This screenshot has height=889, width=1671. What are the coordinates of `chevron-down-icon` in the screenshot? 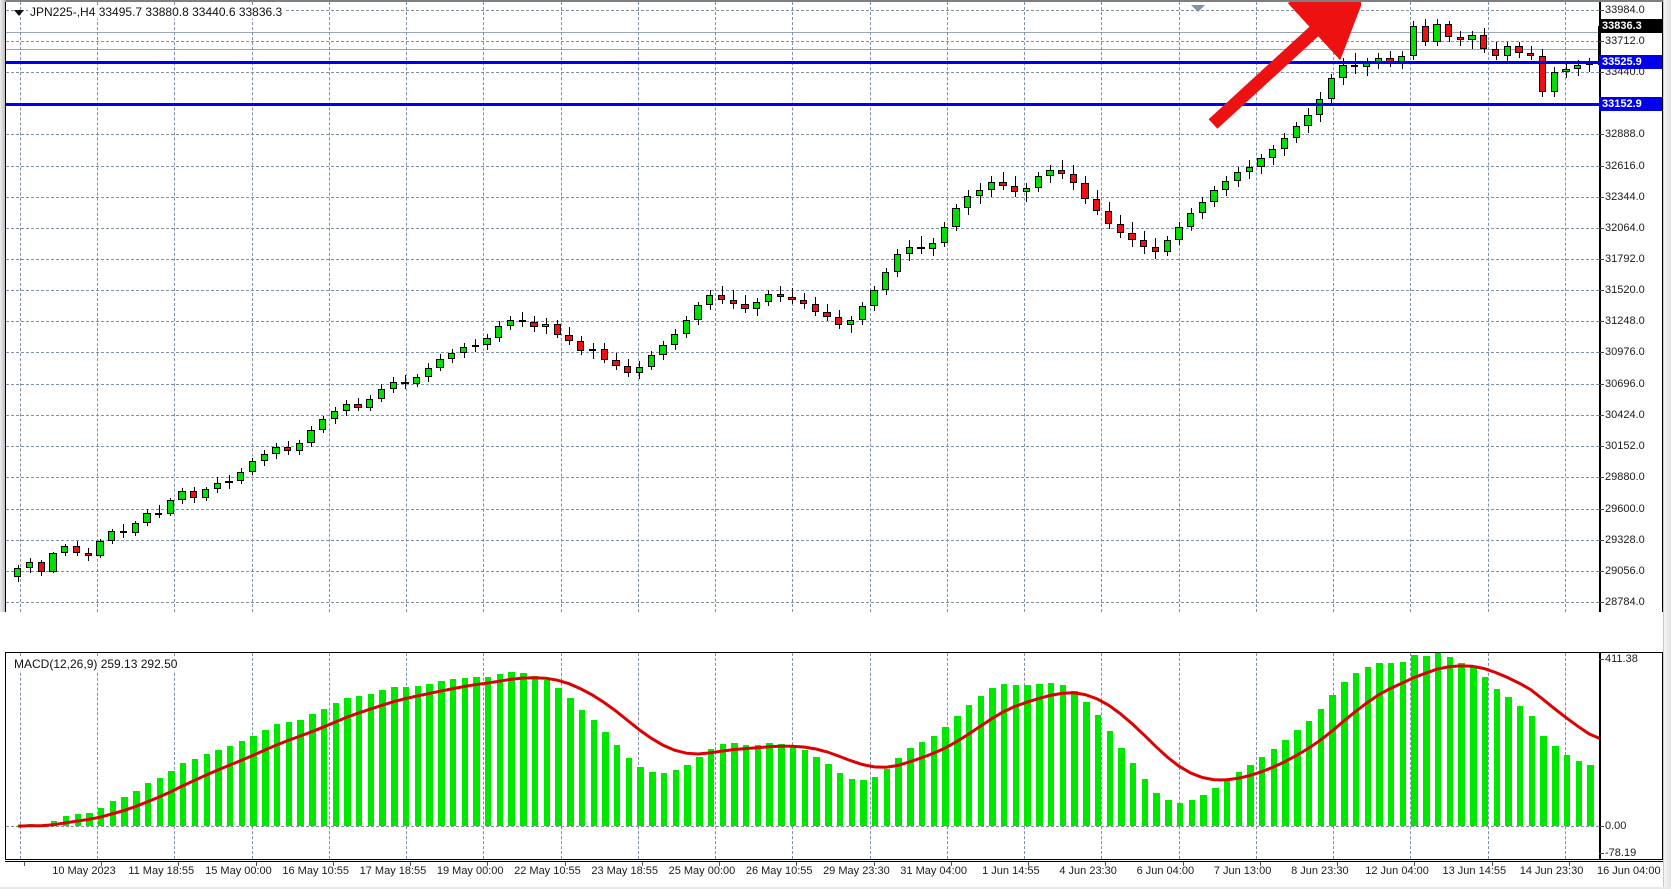 It's located at (19, 13).